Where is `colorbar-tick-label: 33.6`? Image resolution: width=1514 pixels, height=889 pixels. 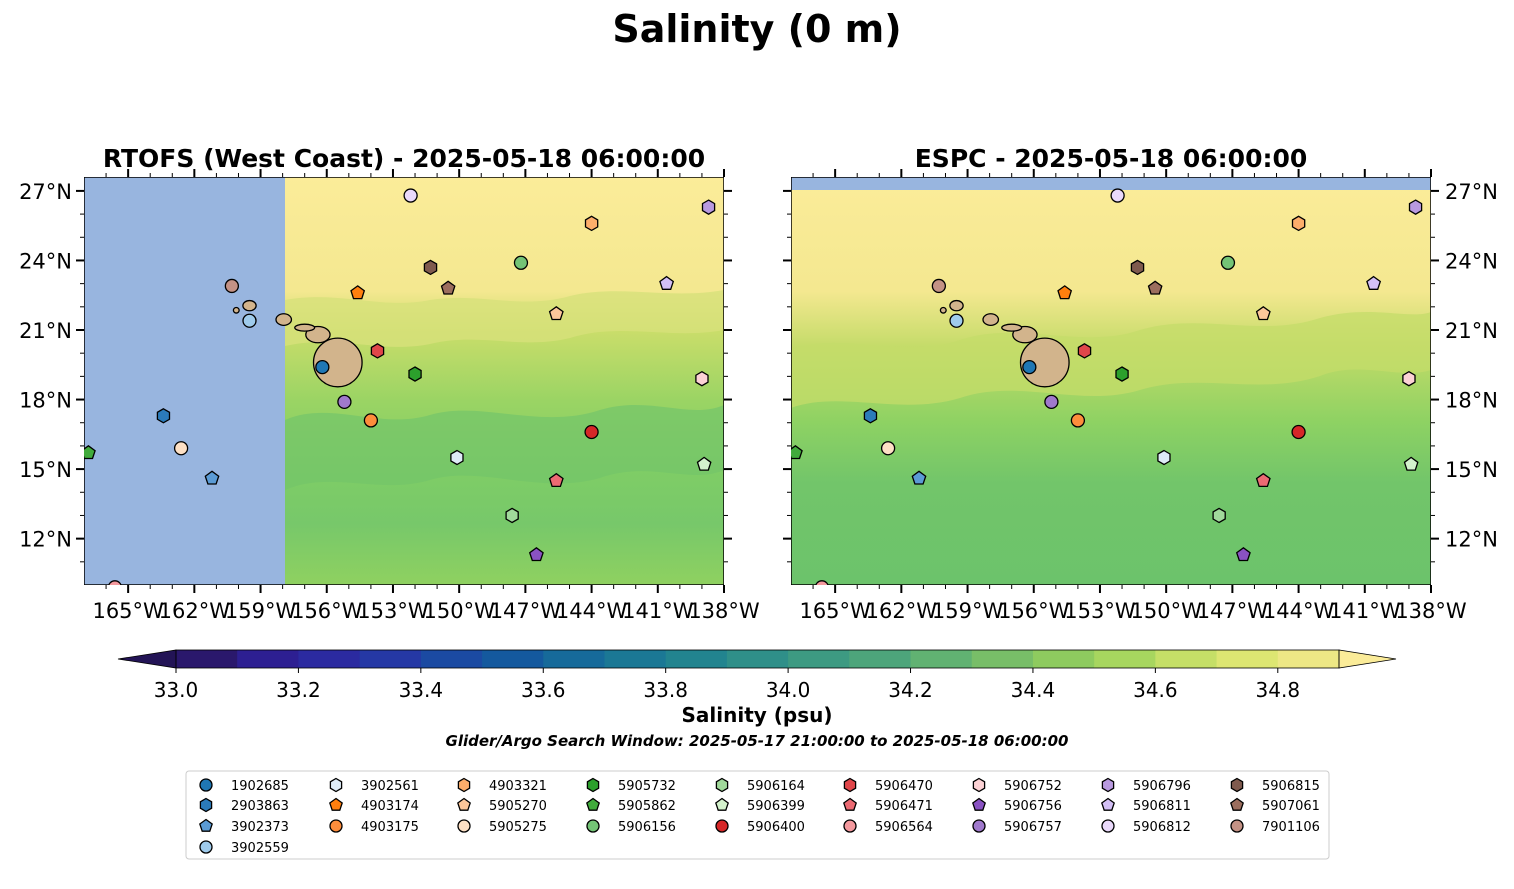 colorbar-tick-label: 33.6 is located at coordinates (543, 690).